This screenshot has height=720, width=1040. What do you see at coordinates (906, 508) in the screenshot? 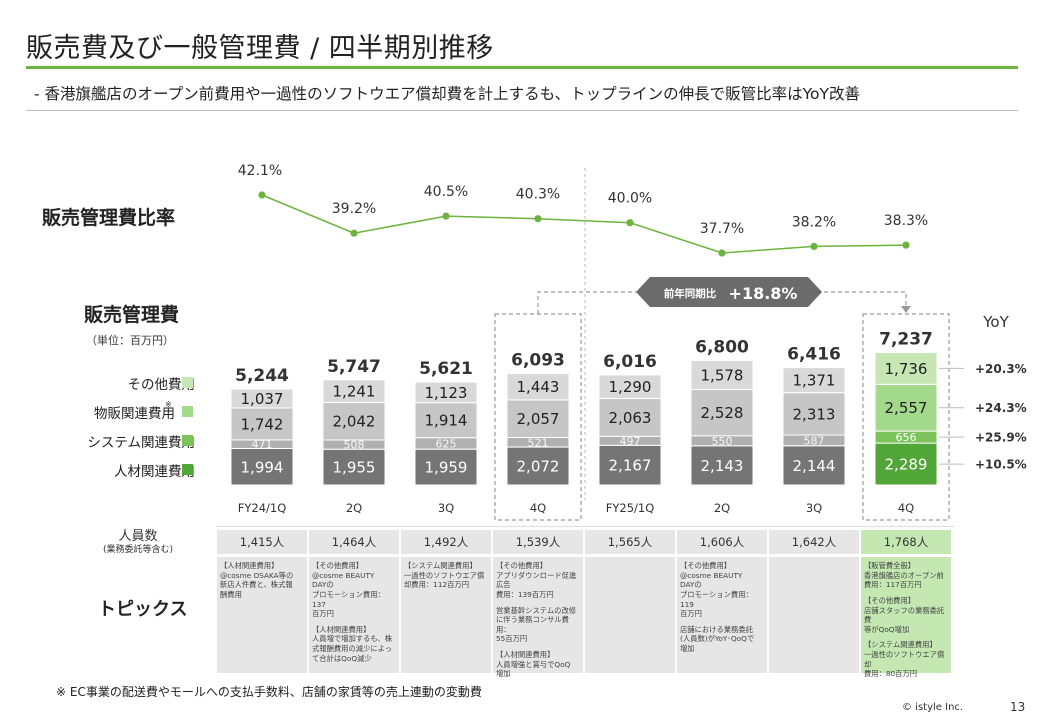
I see `category-label: 4Q` at bounding box center [906, 508].